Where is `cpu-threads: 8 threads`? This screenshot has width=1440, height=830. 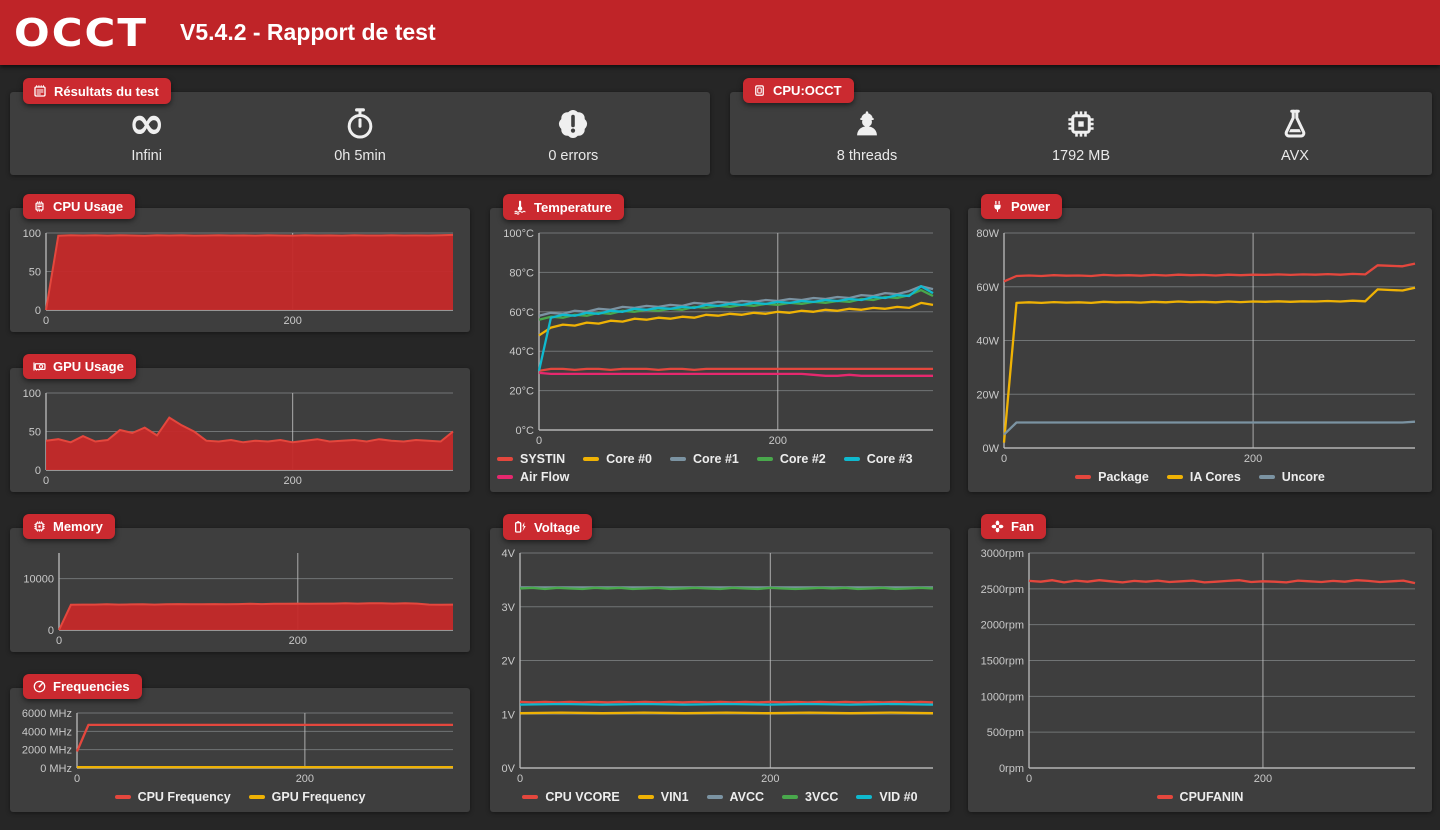 cpu-threads: 8 threads is located at coordinates (867, 133).